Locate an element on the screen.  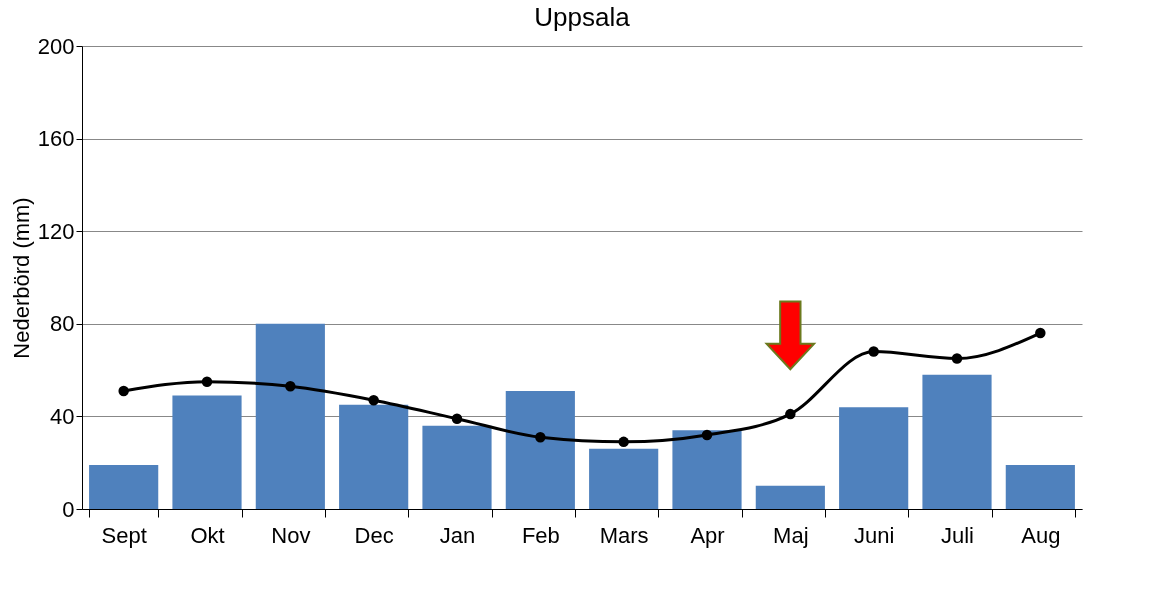
chart-title: Uppsala is located at coordinates (582, 17).